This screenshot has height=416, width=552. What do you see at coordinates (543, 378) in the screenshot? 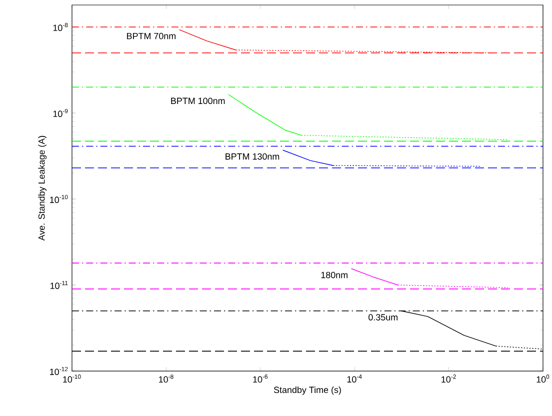
I see `x-tick-label: 10$^{0}$` at bounding box center [543, 378].